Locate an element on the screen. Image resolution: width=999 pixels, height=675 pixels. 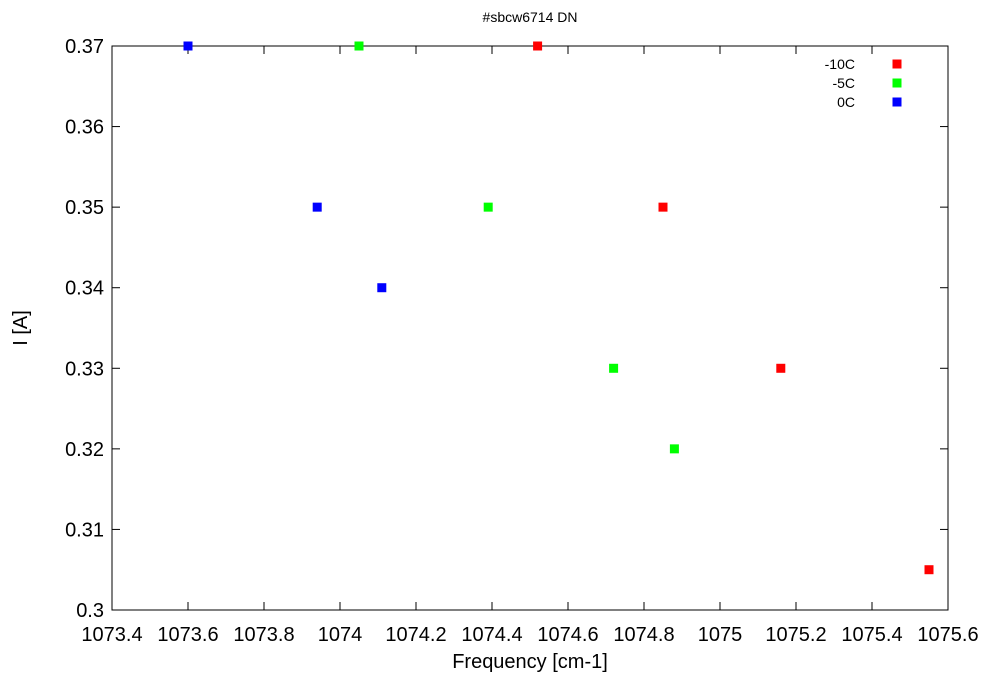
x-tick-label: 1073.8 is located at coordinates (263, 635).